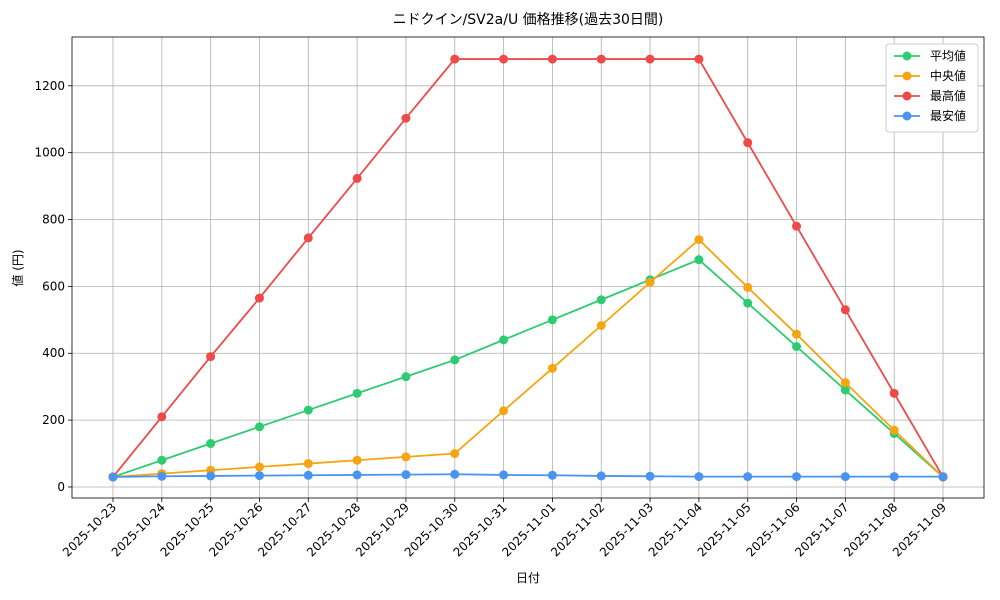  I want to click on legend-label: 中央値, so click(948, 75).